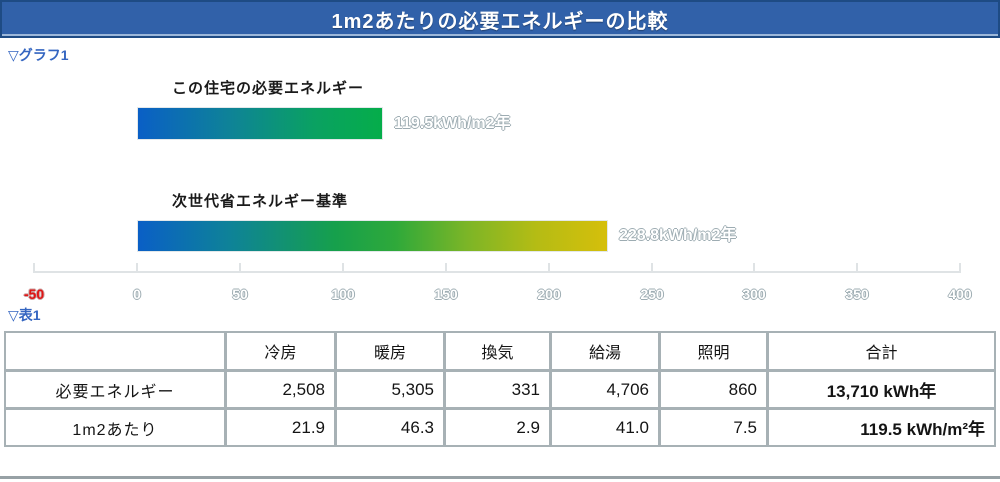 This screenshot has width=1000, height=482. Describe the element at coordinates (605, 351) in the screenshot. I see `header-hot-water: 給湯` at that location.